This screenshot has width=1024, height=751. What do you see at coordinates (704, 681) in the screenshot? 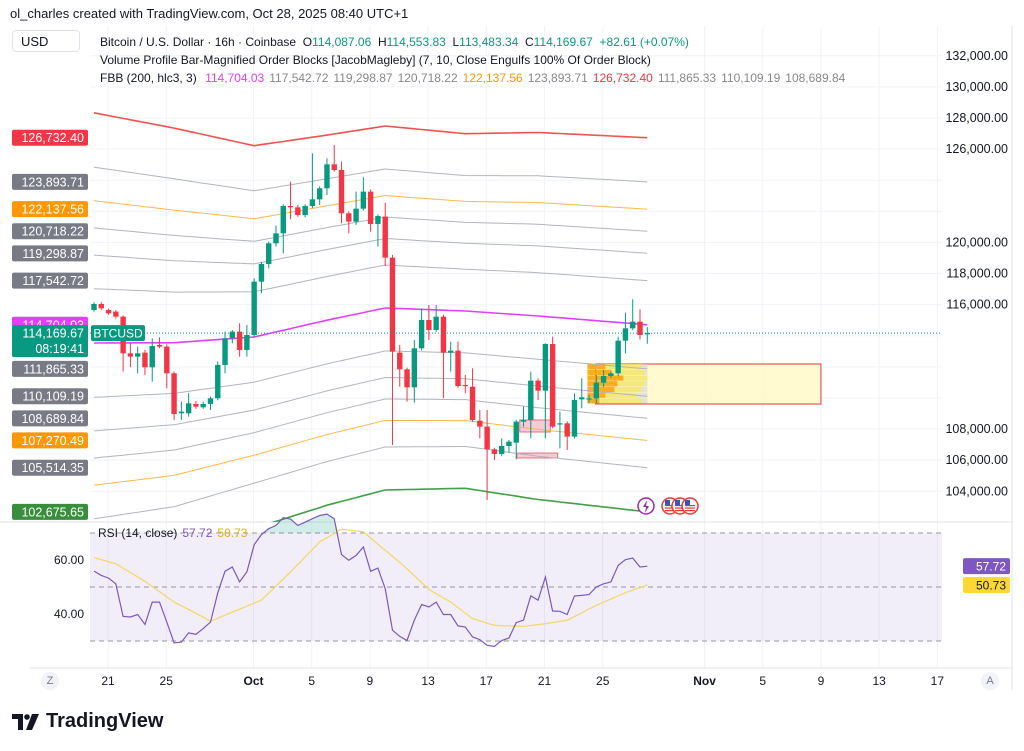
I see `x-tick-label: Nov` at bounding box center [704, 681].